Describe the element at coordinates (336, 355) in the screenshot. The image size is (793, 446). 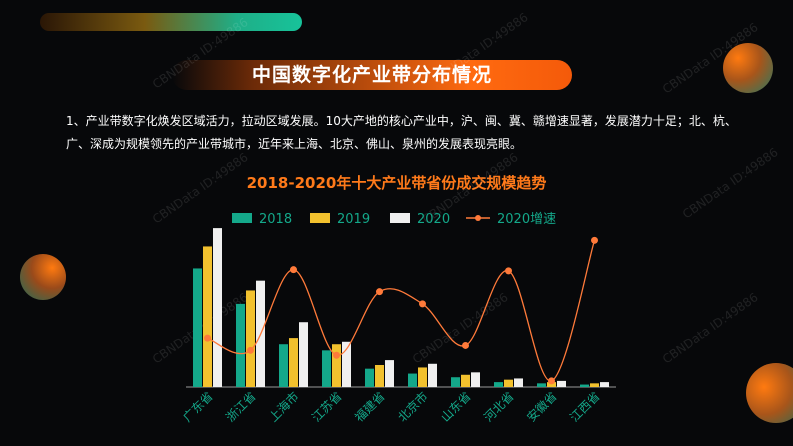
I see `growth-point-江苏省` at that location.